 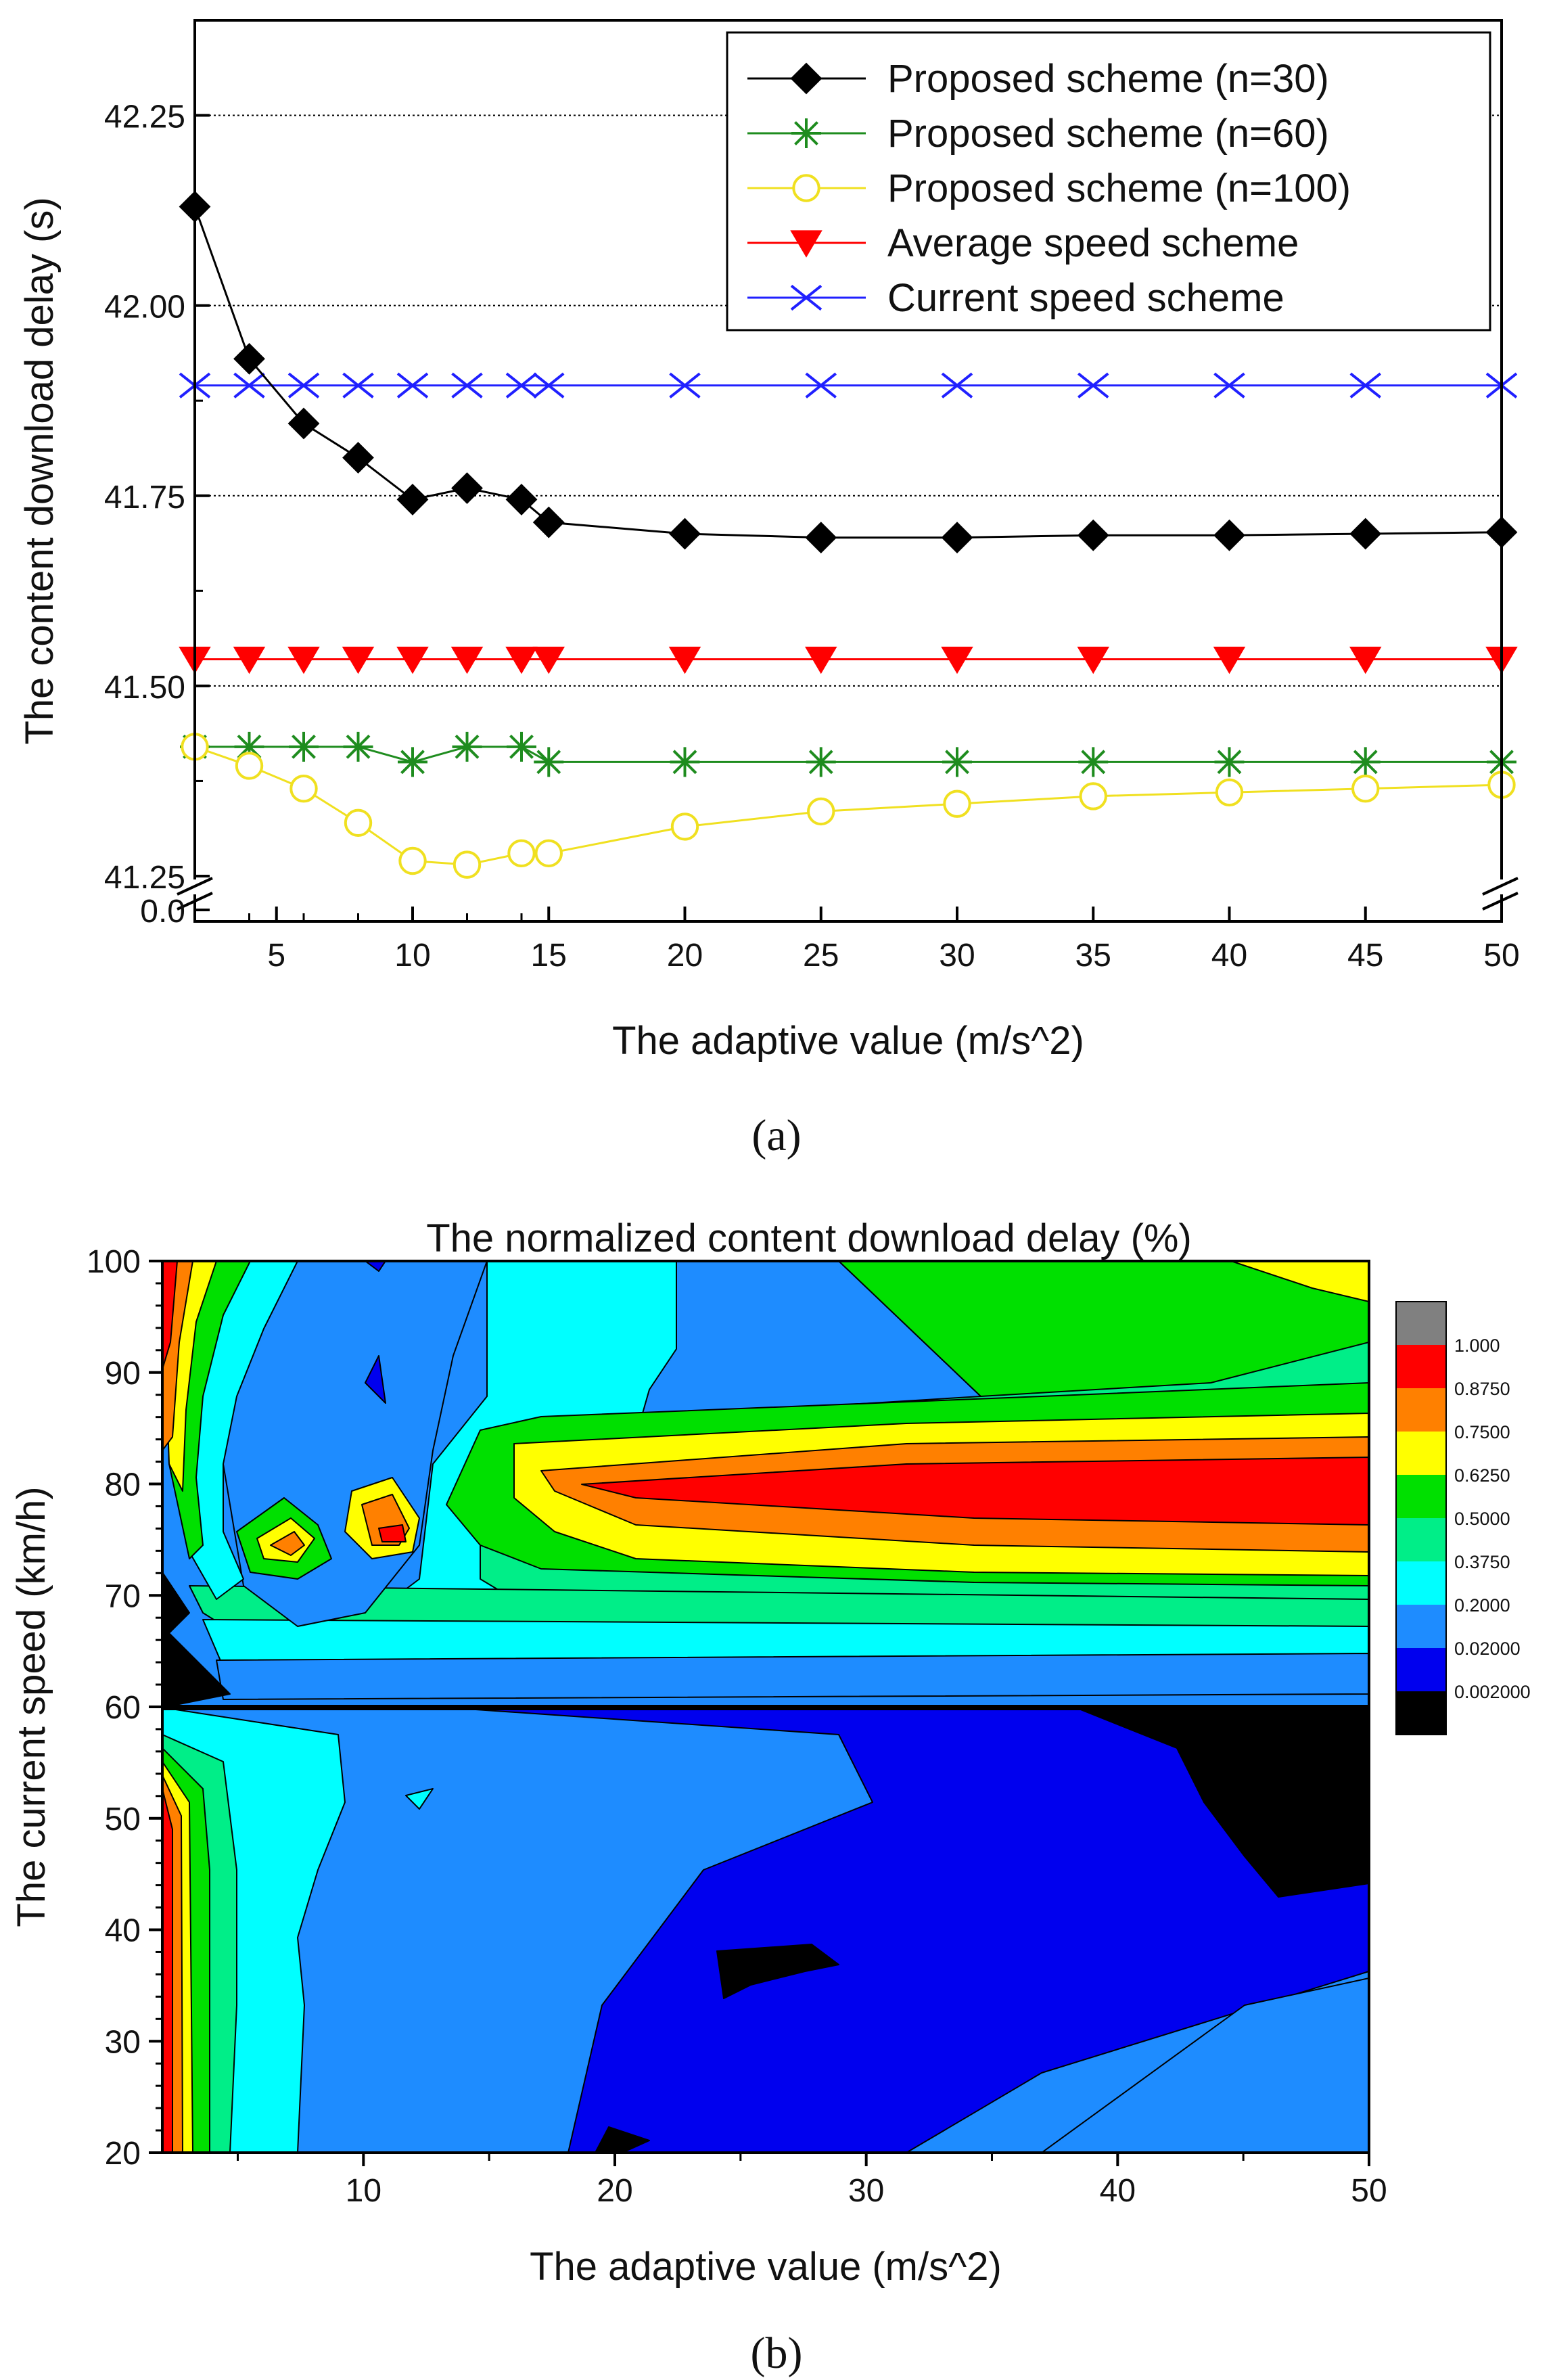 What do you see at coordinates (31, 1706) in the screenshot?
I see `panel-b-y-axis-title: The current speed (km/h)` at bounding box center [31, 1706].